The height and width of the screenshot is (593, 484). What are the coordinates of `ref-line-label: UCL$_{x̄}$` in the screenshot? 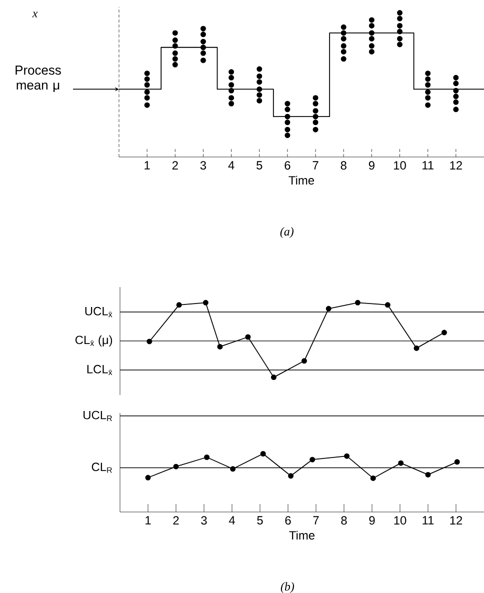 It's located at (98, 312).